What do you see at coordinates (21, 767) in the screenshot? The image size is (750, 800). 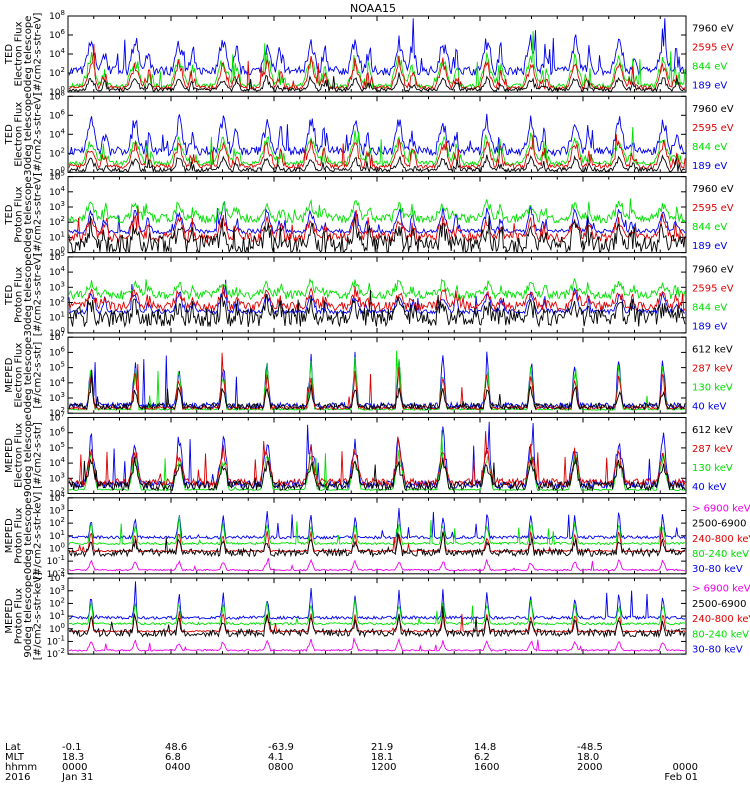 I see `axis-row-label: hhmm` at bounding box center [21, 767].